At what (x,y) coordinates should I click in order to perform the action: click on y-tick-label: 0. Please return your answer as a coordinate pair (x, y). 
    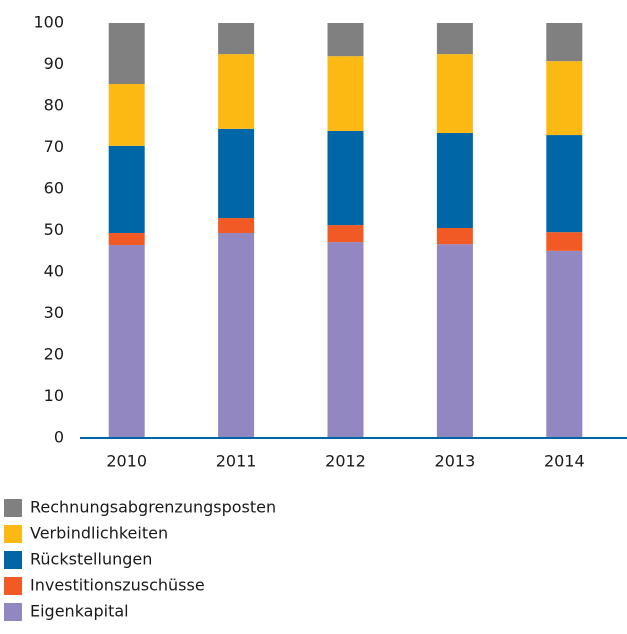
    Looking at the image, I should click on (59, 437).